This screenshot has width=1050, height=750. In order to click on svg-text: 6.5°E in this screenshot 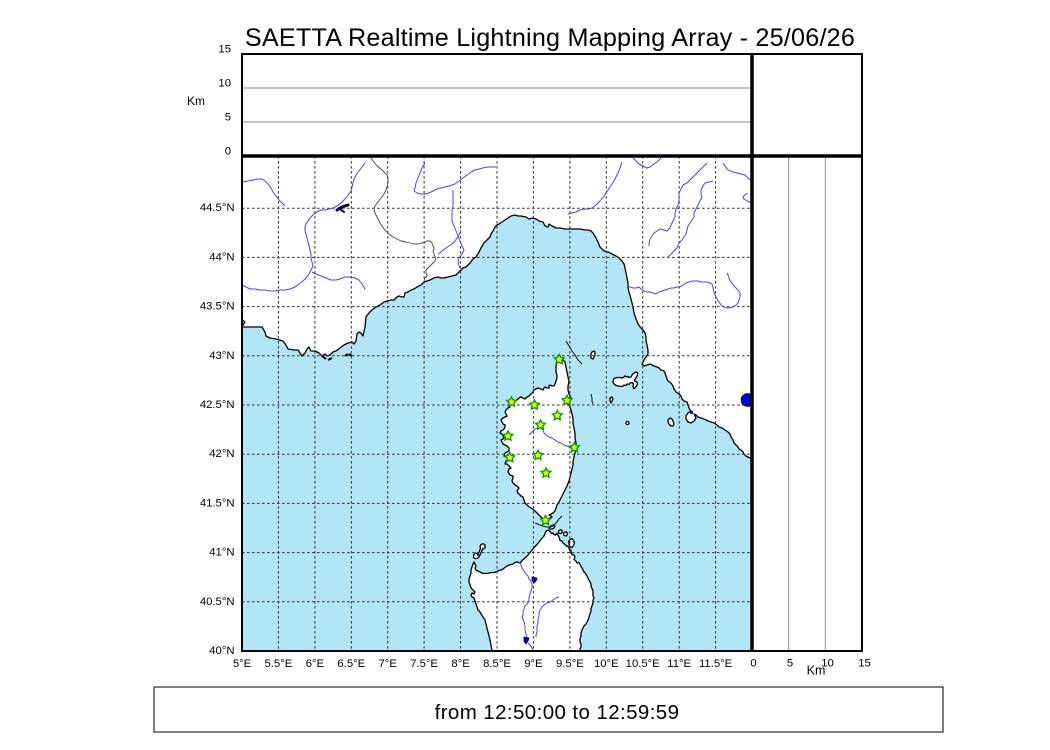, I will do `click(351, 664)`.